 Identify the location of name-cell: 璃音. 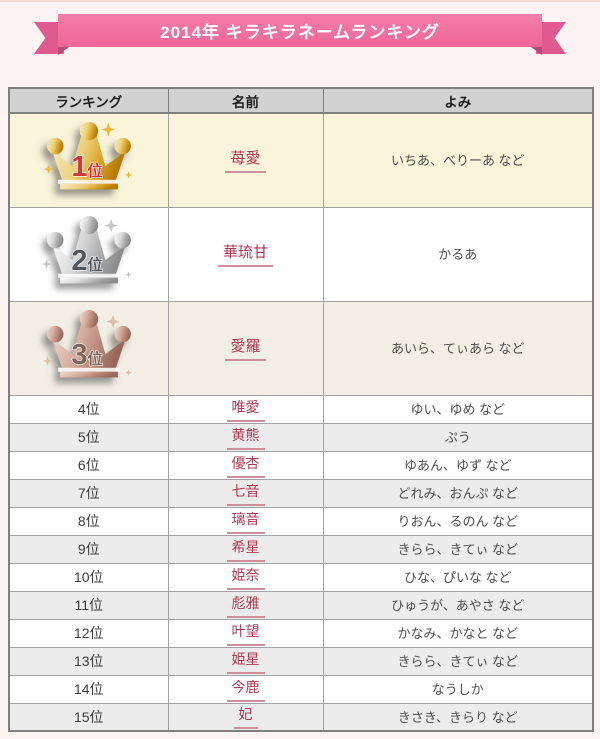
(245, 521).